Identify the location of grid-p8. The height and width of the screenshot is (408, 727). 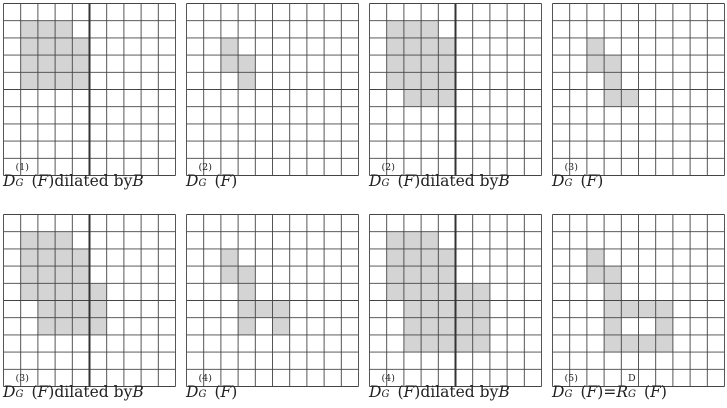
(638, 300).